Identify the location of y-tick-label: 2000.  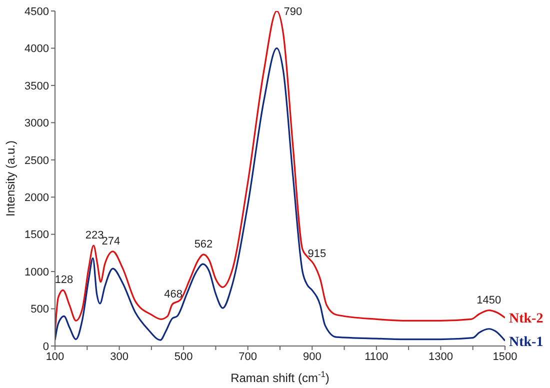
(36, 198).